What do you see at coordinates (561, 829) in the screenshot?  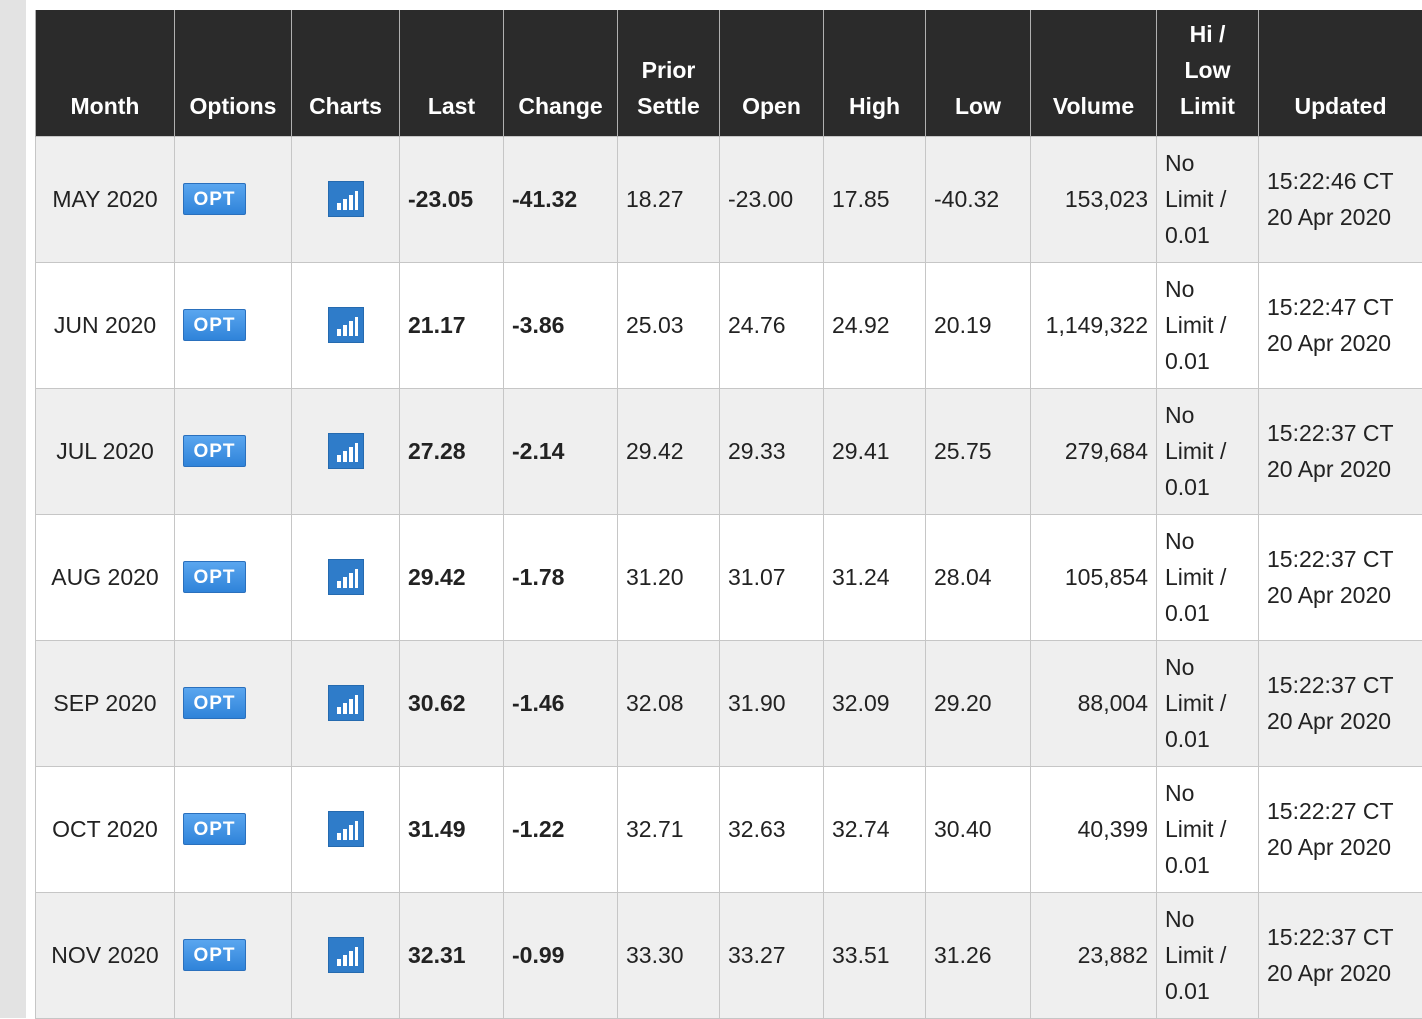 I see `change-cell: -1.22` at bounding box center [561, 829].